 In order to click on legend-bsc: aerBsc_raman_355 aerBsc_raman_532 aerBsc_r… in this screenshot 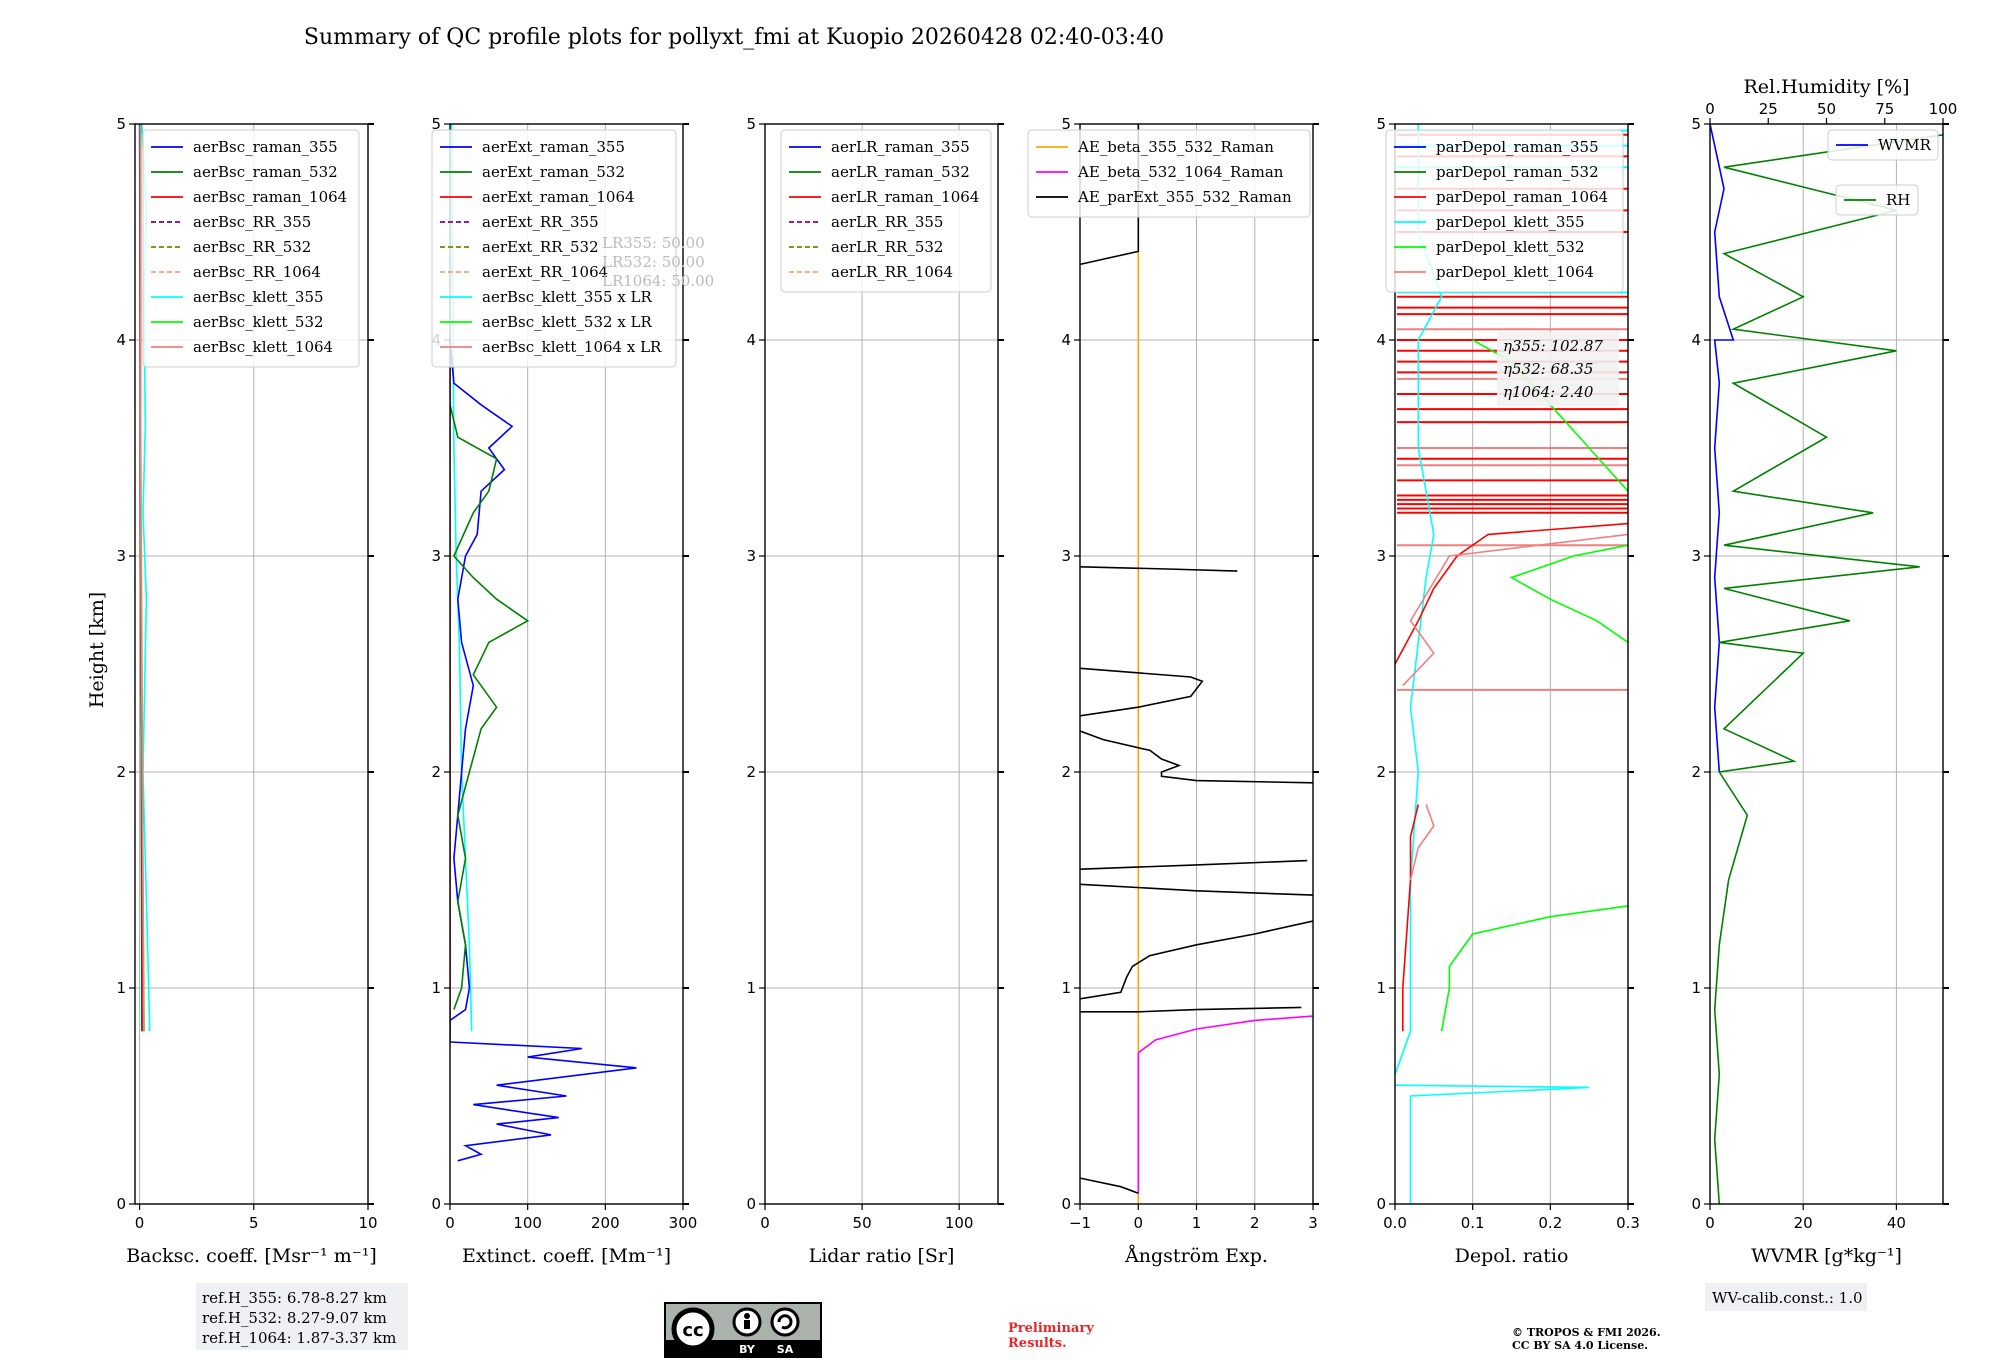, I will do `click(251, 248)`.